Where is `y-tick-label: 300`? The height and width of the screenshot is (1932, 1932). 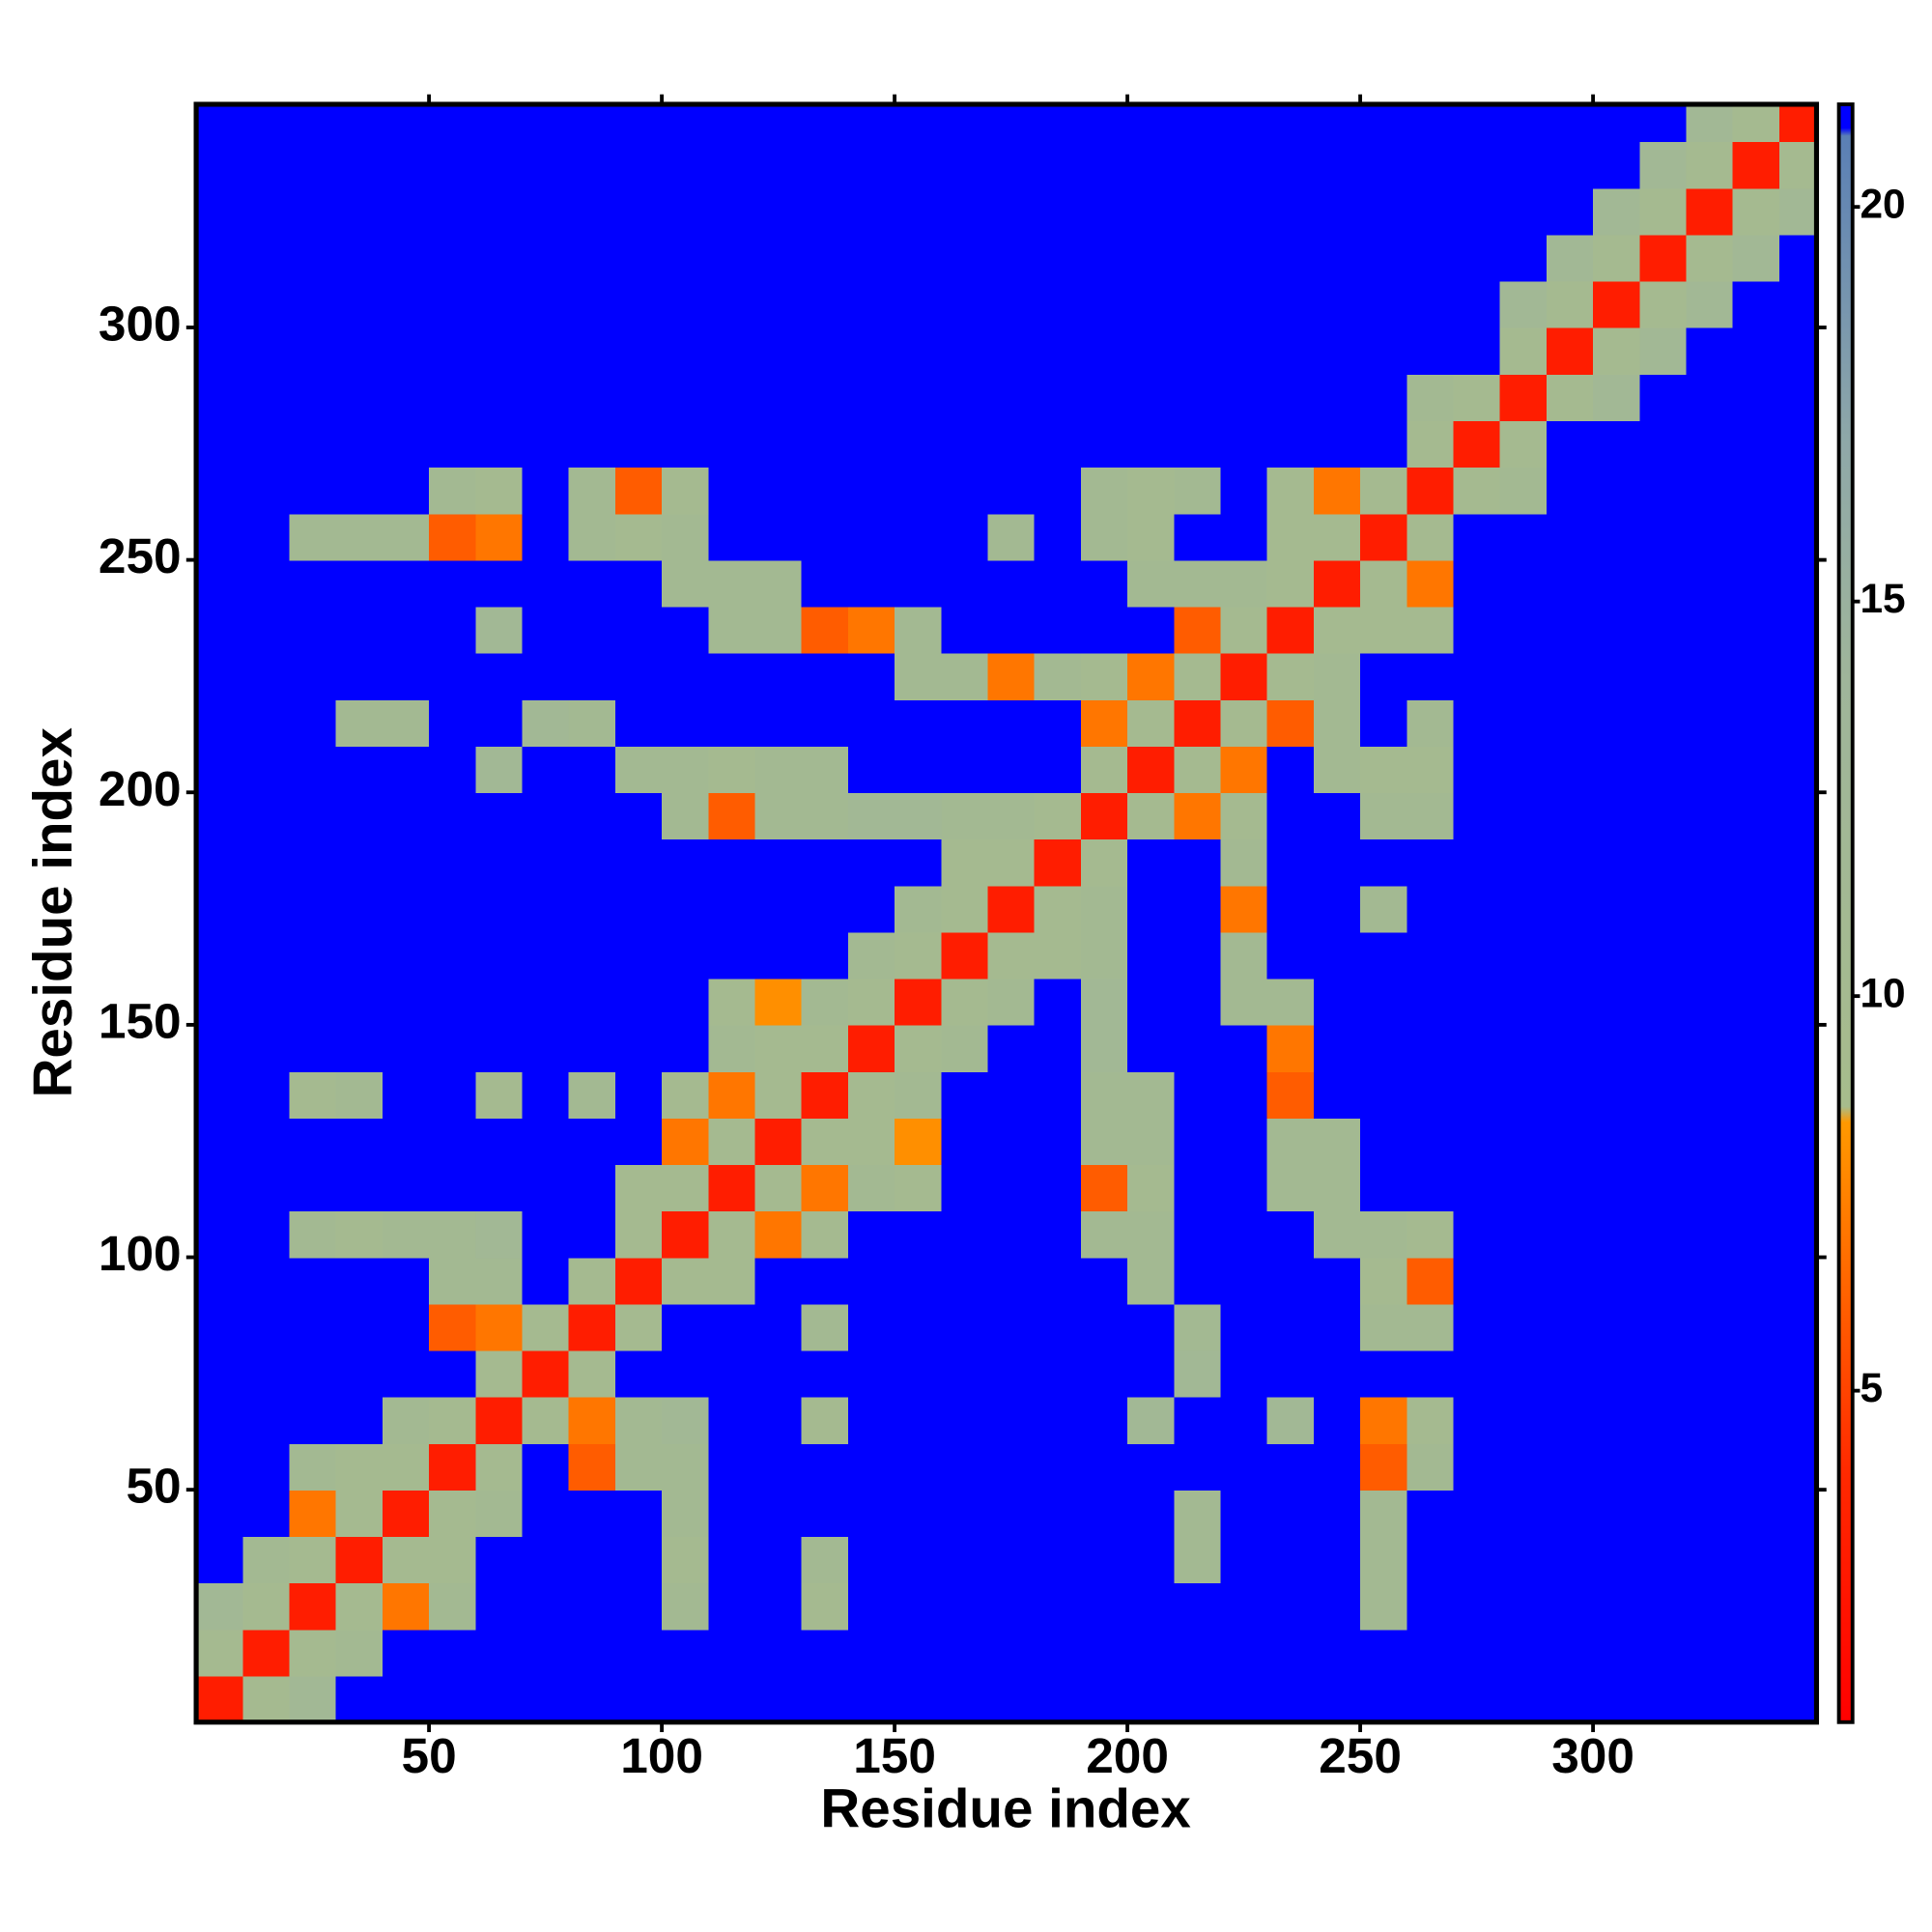 y-tick-label: 300 is located at coordinates (140, 324).